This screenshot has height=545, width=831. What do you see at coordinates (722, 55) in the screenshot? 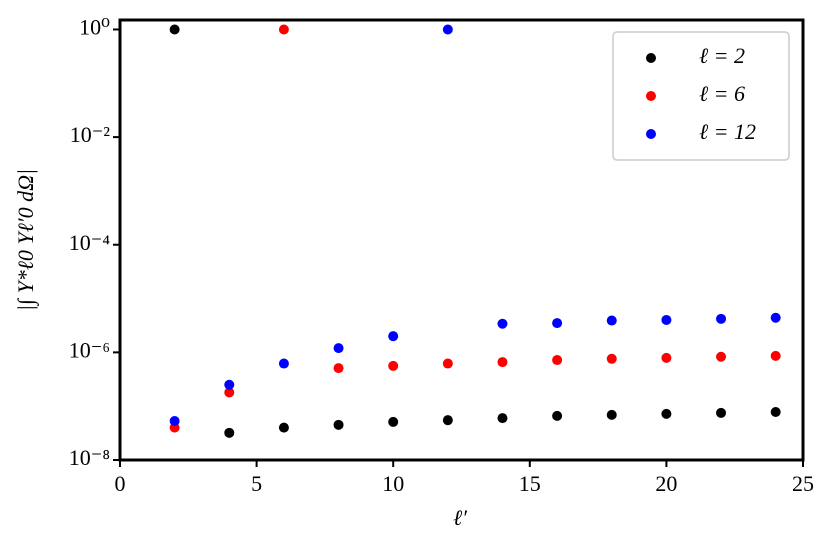
I see `legend-label: ℓ = 2` at bounding box center [722, 55].